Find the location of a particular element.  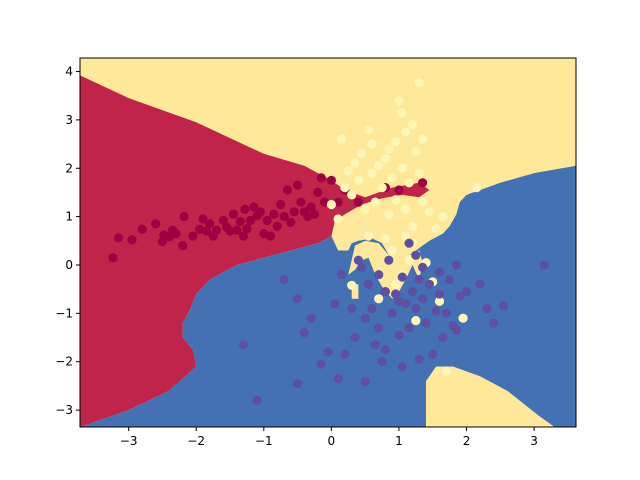

y-tick-label: −2 is located at coordinates (64, 362).